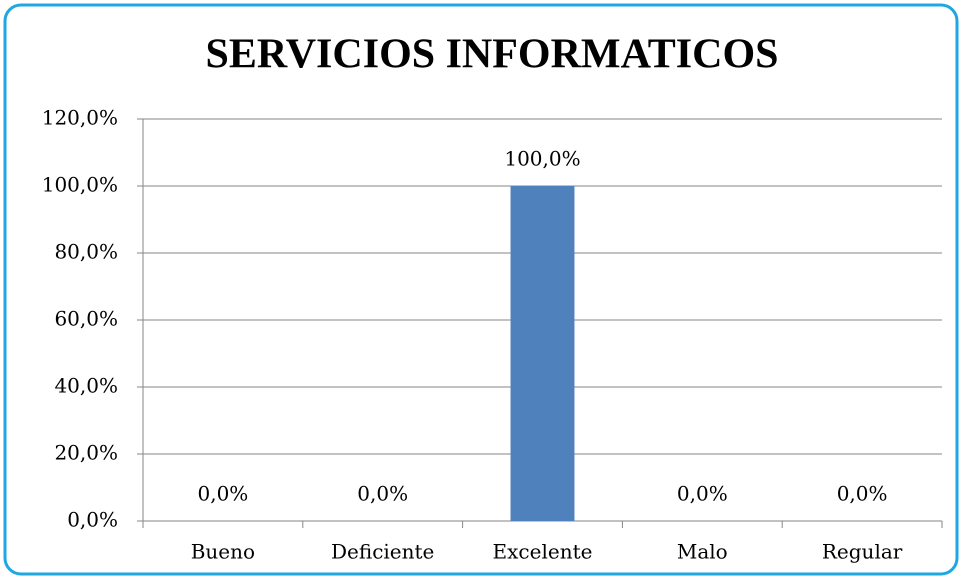 This screenshot has width=963, height=580. Describe the element at coordinates (542, 159) in the screenshot. I see `data-label: 100,0%` at that location.